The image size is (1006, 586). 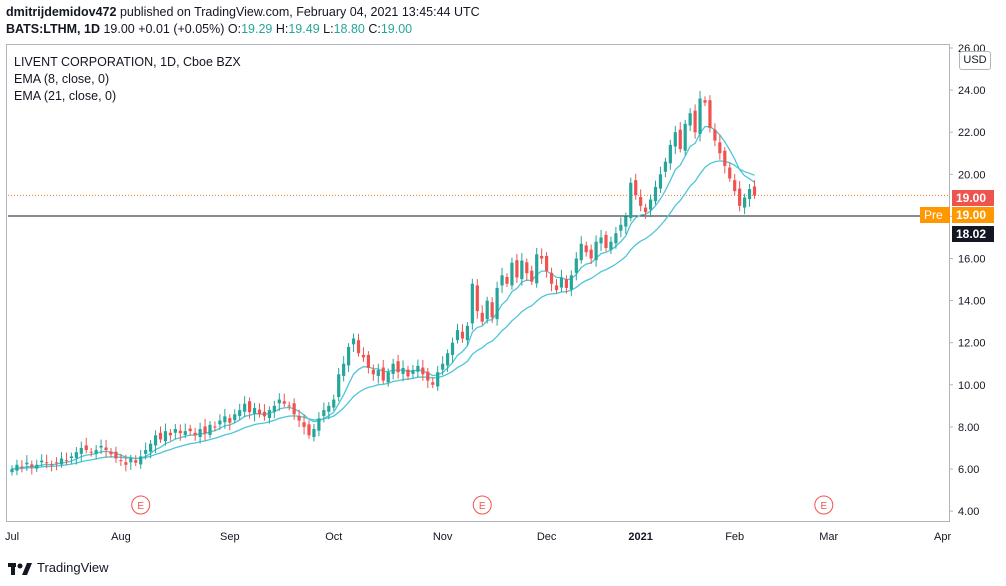 What do you see at coordinates (328, 29) in the screenshot?
I see `low-label: L:` at bounding box center [328, 29].